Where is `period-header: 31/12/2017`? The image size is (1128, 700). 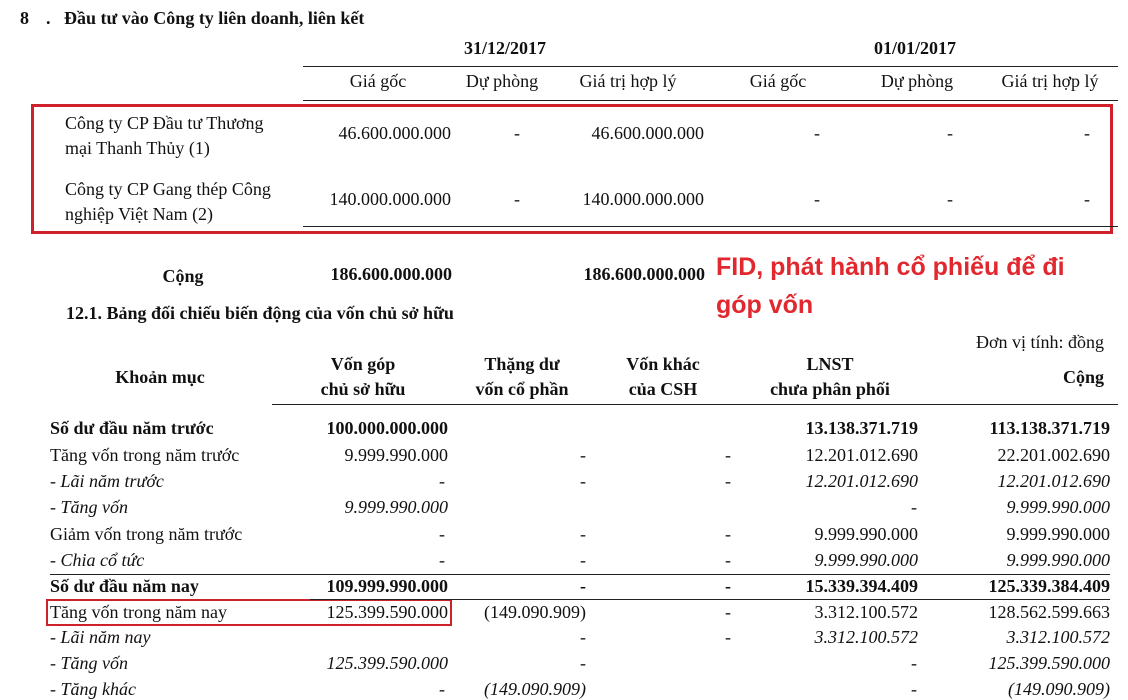 period-header: 31/12/2017 is located at coordinates (505, 48).